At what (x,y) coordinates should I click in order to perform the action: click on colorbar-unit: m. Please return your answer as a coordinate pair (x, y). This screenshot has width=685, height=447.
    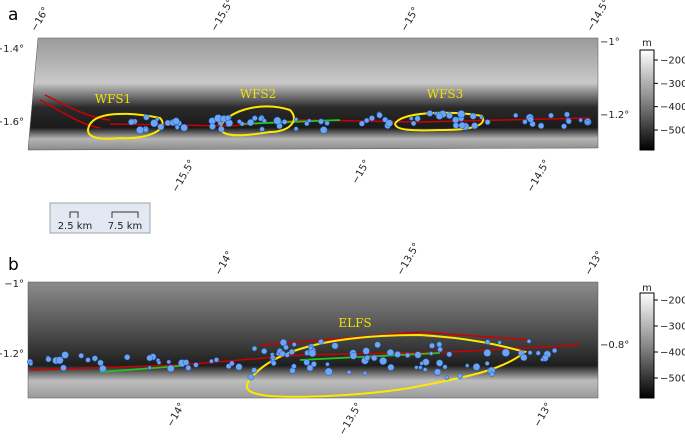
    Looking at the image, I should click on (647, 288).